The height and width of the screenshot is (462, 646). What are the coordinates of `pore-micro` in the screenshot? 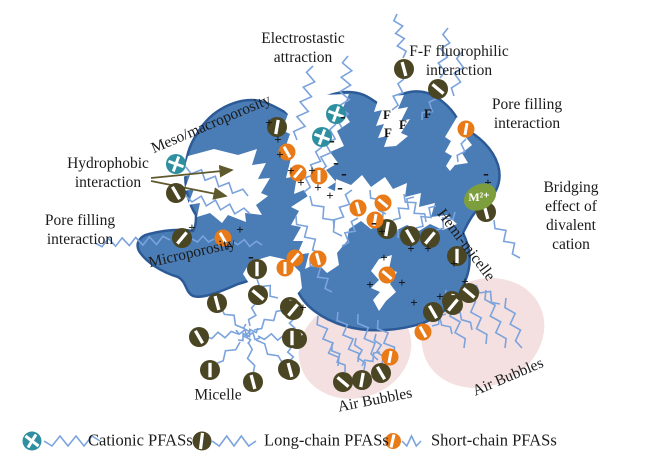 It's located at (384, 283).